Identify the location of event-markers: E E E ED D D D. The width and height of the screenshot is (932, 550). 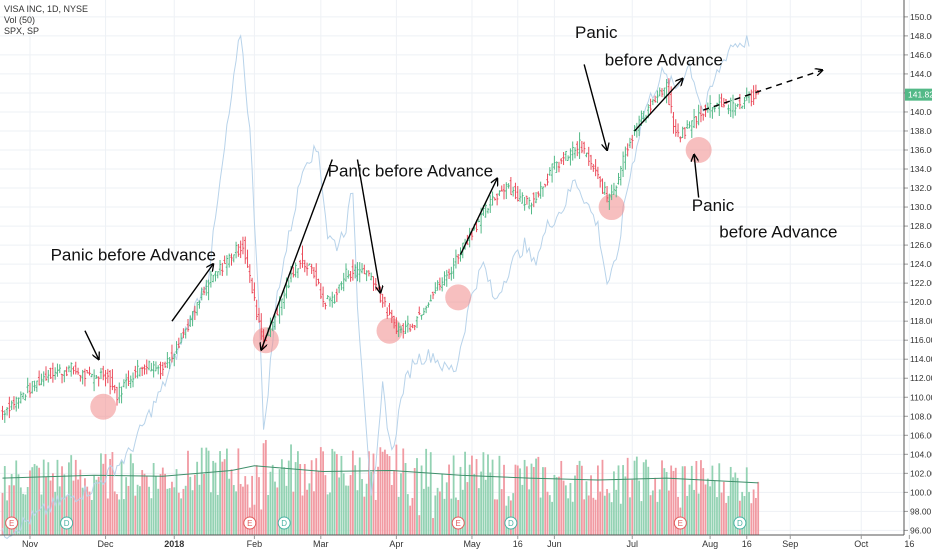
(376, 523).